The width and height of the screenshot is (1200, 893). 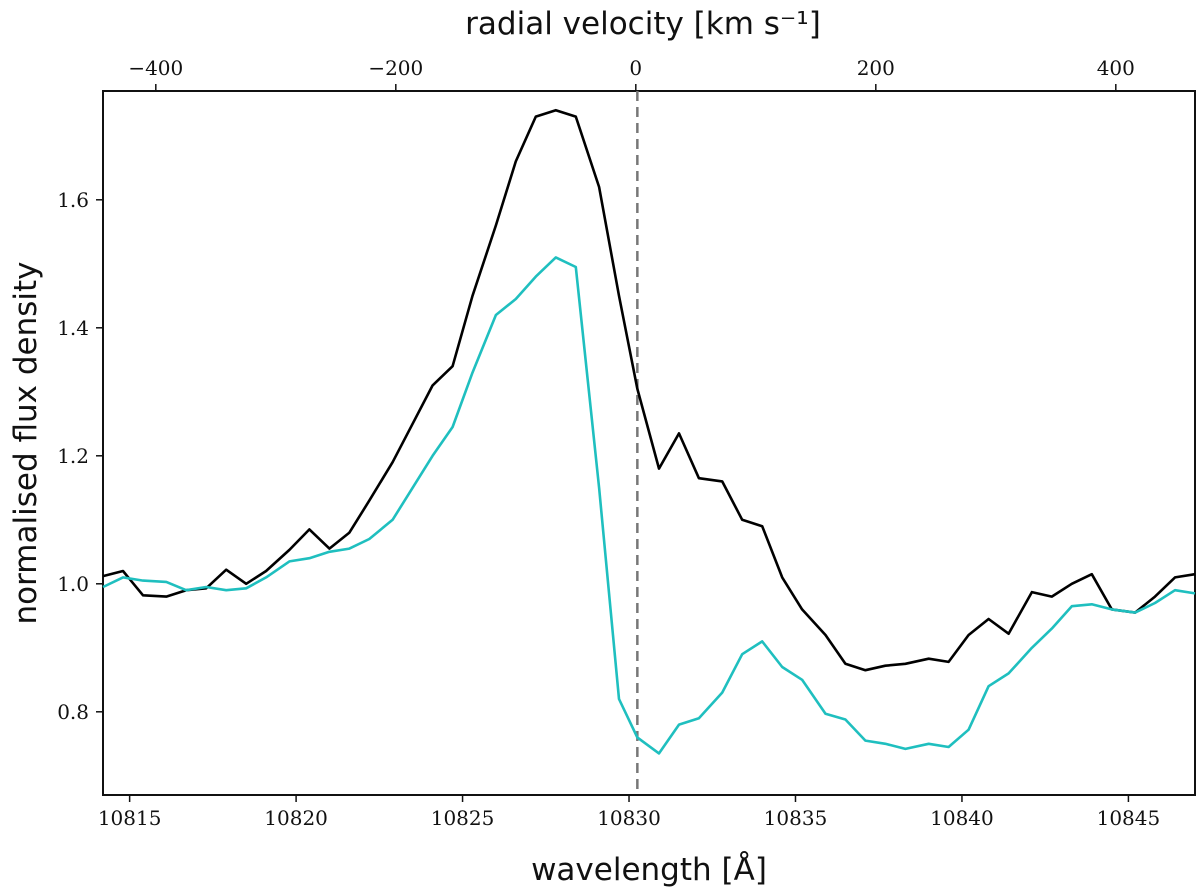 I want to click on top-axis-title: radial velocity [km s⁻¹], so click(x=643, y=24).